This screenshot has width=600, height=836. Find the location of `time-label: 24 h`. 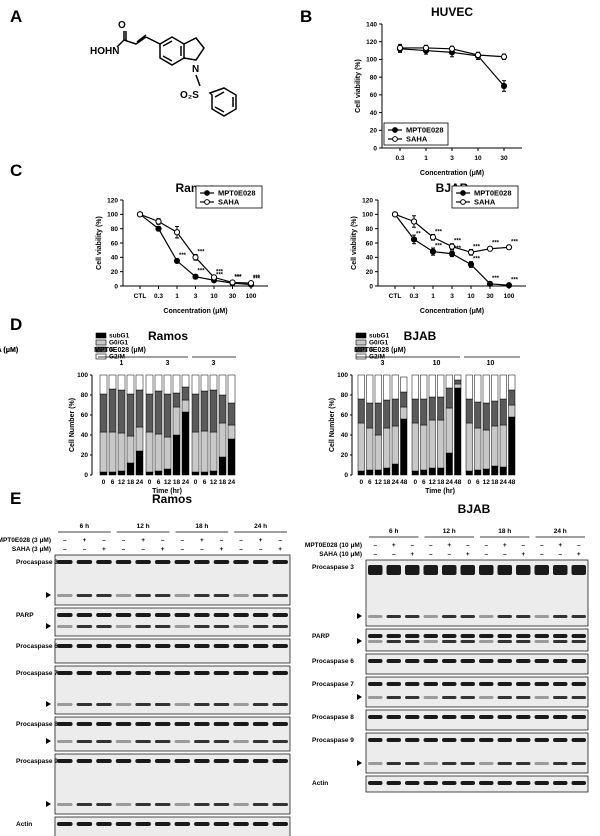

time-label: 24 h is located at coordinates (260, 526).